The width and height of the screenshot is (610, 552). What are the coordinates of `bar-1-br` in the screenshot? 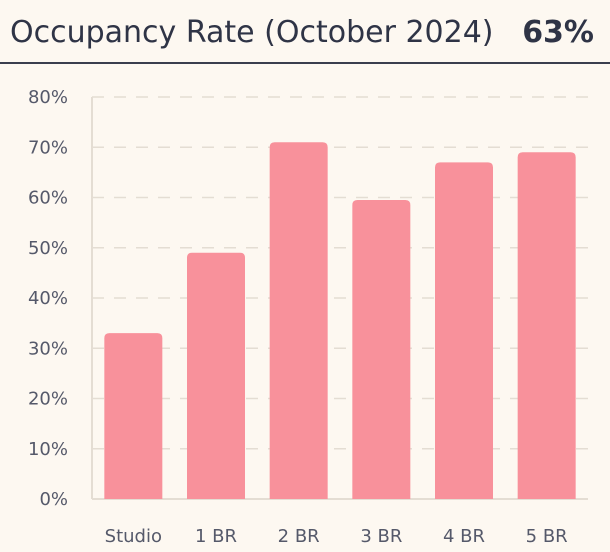 It's located at (216, 375).